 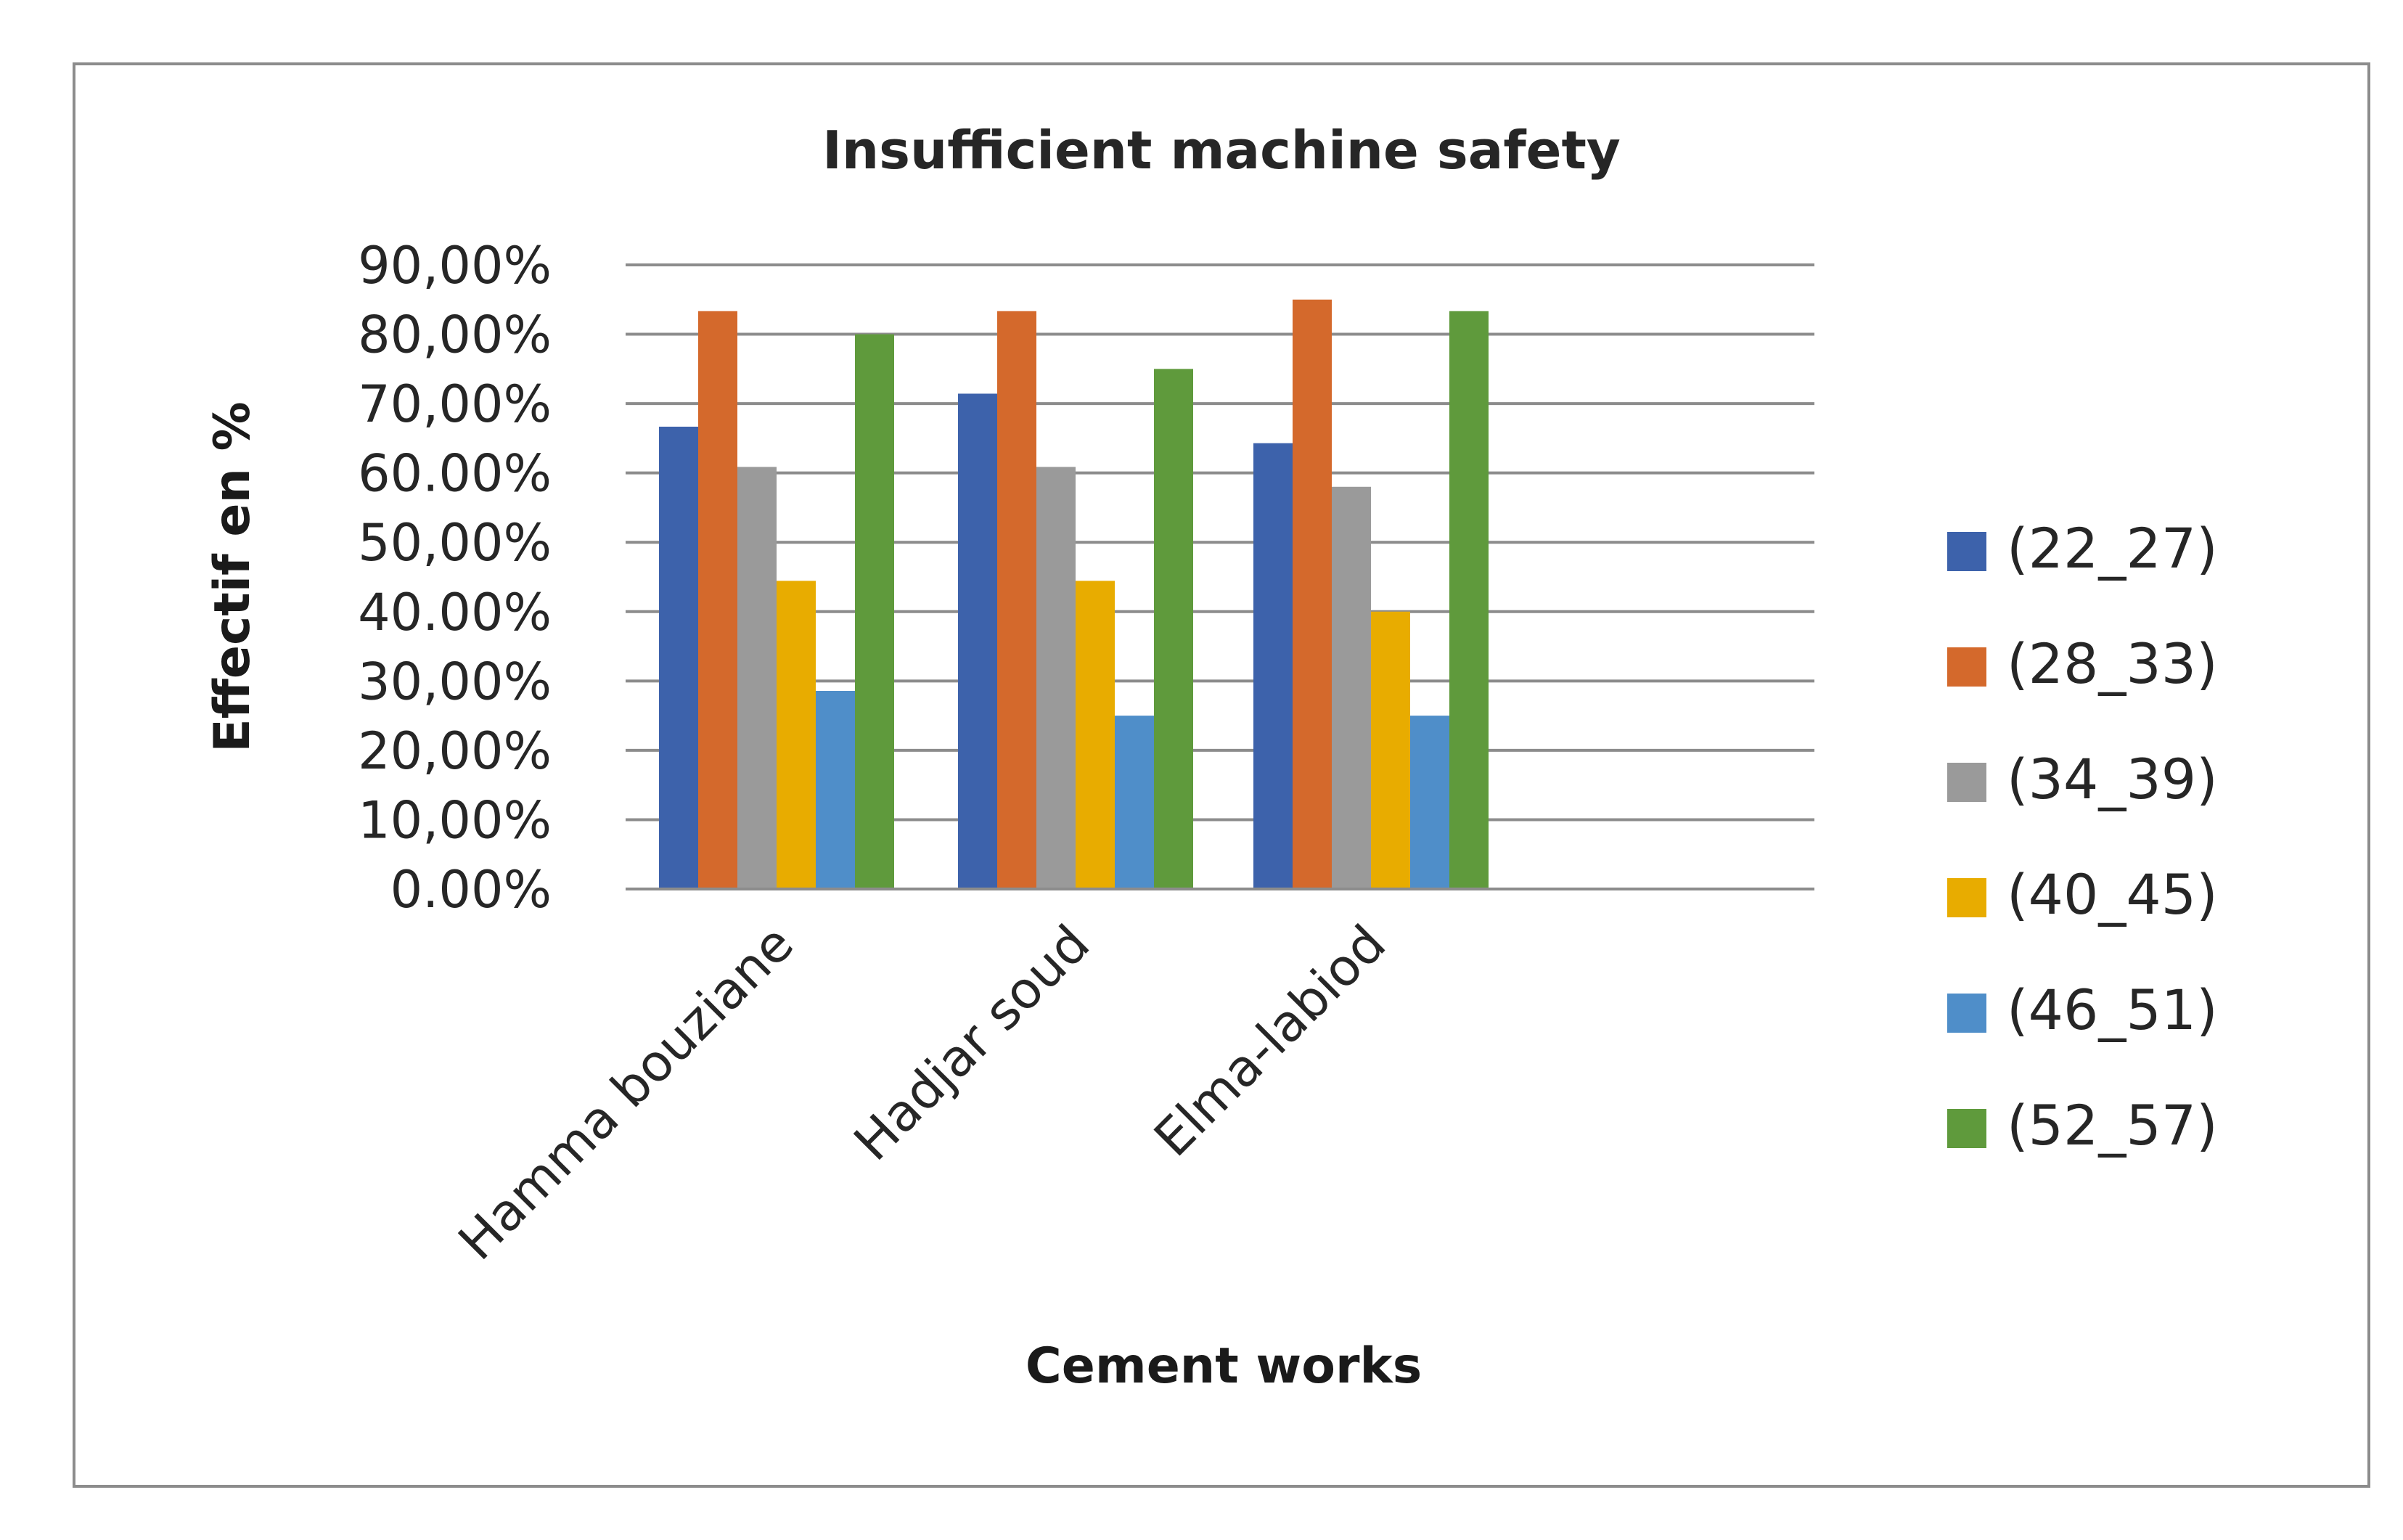 What do you see at coordinates (233, 577) in the screenshot?
I see `y-axis-title: Effectif en %` at bounding box center [233, 577].